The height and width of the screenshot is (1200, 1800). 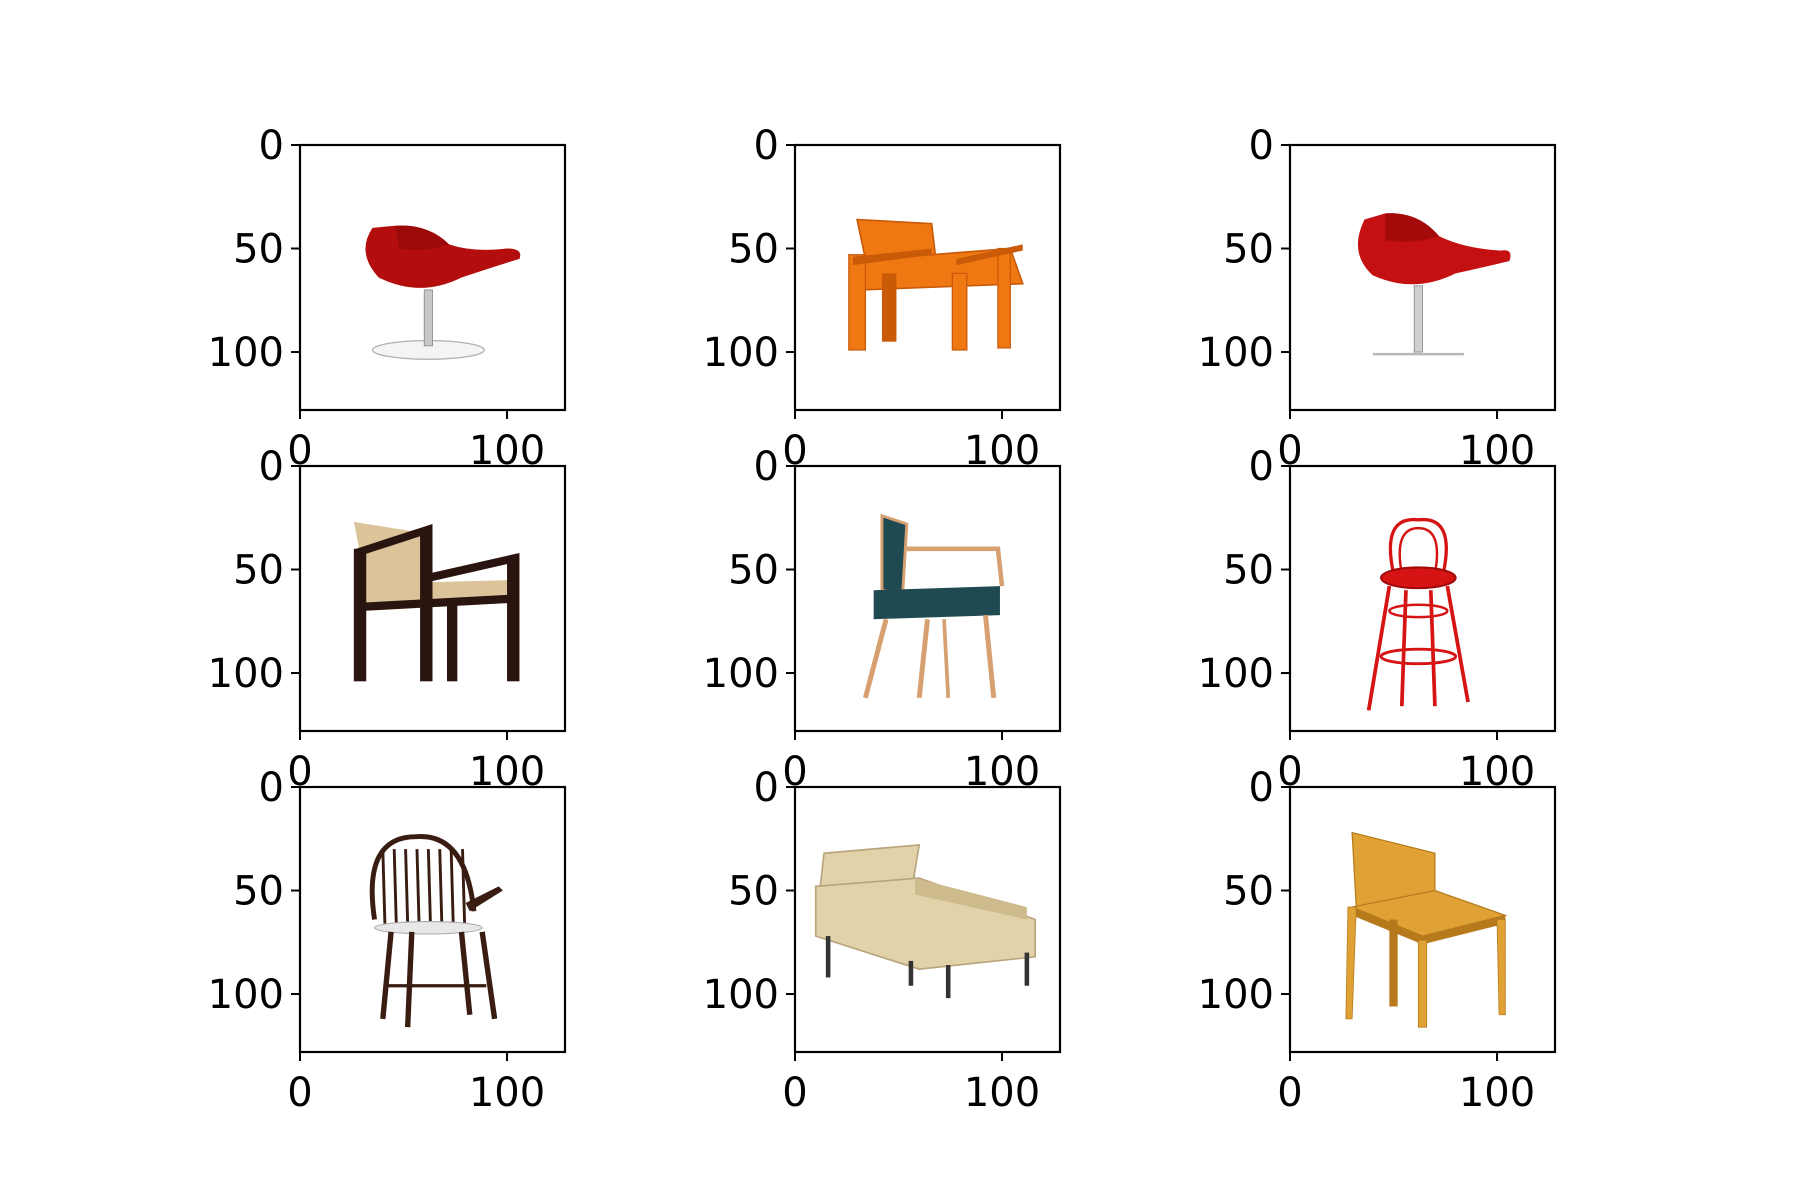 What do you see at coordinates (436, 601) in the screenshot?
I see `chair-image-4: dark wood armchair with beige cushions` at bounding box center [436, 601].